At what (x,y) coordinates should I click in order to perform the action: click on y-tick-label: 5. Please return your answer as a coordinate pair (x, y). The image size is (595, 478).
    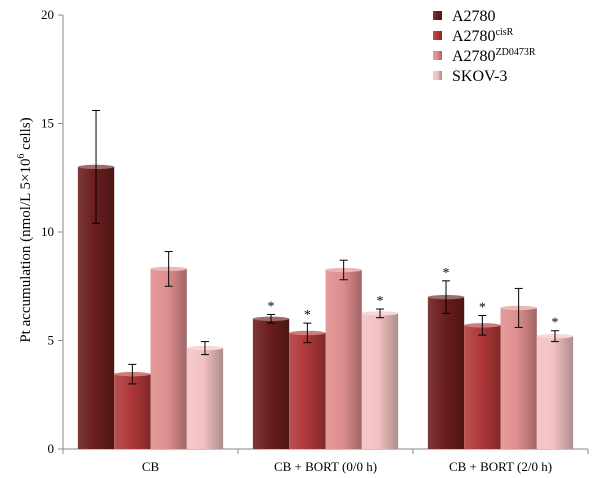
    Looking at the image, I should click on (51, 340).